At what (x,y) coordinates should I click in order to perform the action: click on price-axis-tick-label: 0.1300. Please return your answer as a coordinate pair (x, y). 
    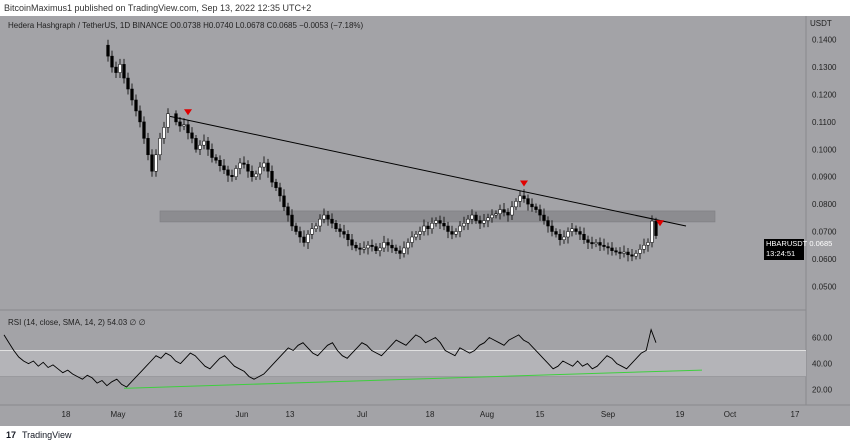
    Looking at the image, I should click on (824, 67).